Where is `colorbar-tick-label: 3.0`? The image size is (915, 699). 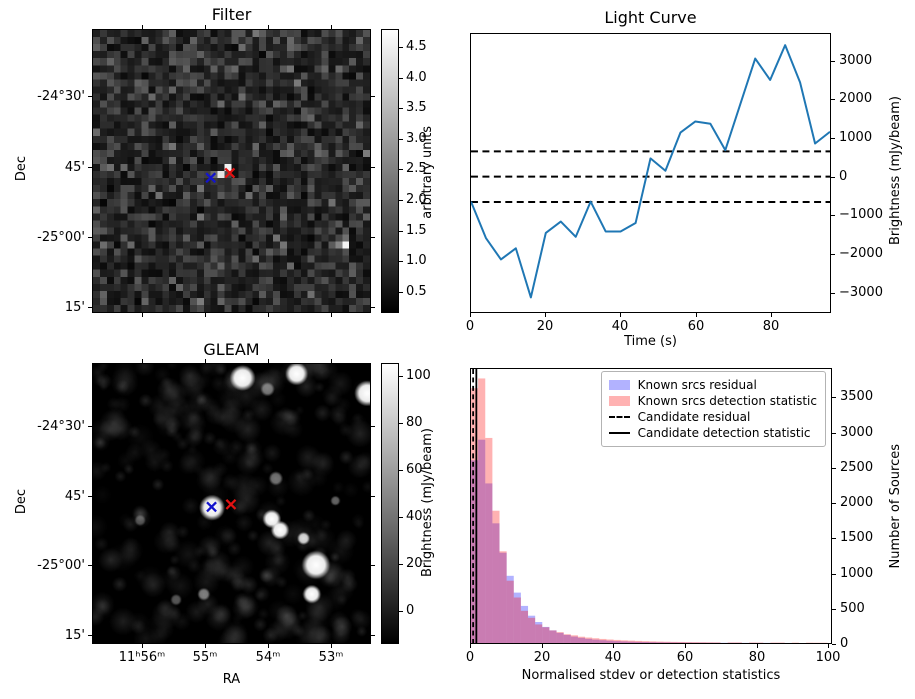
colorbar-tick-label: 3.0 is located at coordinates (416, 138).